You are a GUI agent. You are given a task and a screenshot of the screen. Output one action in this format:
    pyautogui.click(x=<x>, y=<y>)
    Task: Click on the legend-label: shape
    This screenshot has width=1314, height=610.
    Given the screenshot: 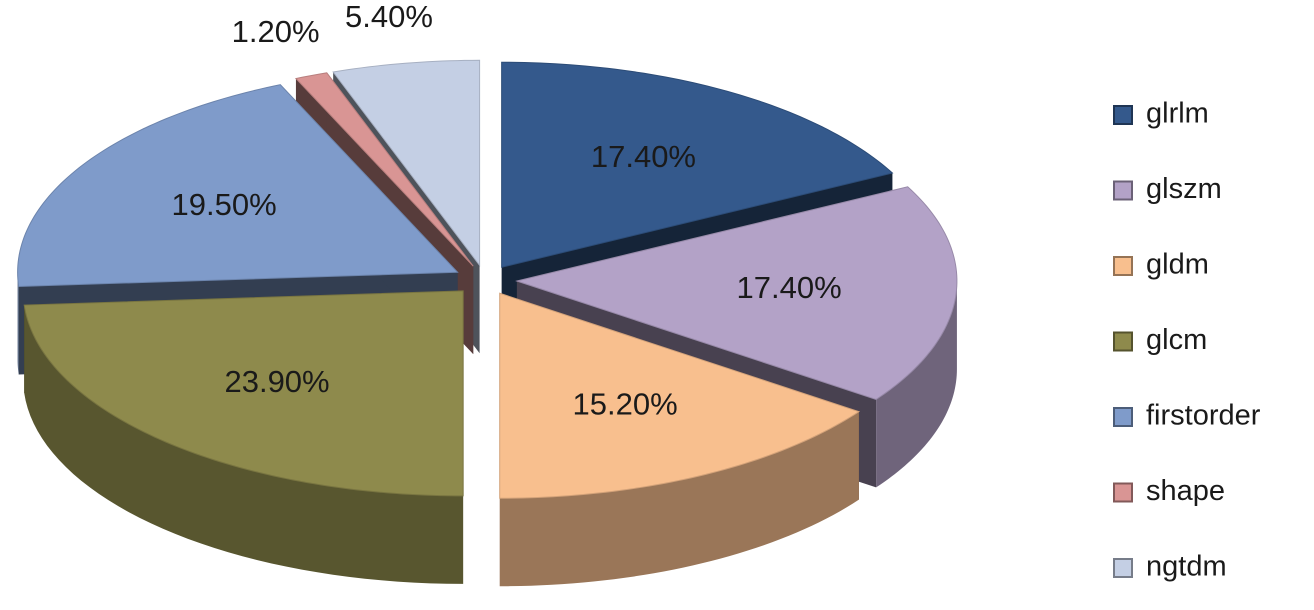 What is the action you would take?
    pyautogui.click(x=1185, y=491)
    